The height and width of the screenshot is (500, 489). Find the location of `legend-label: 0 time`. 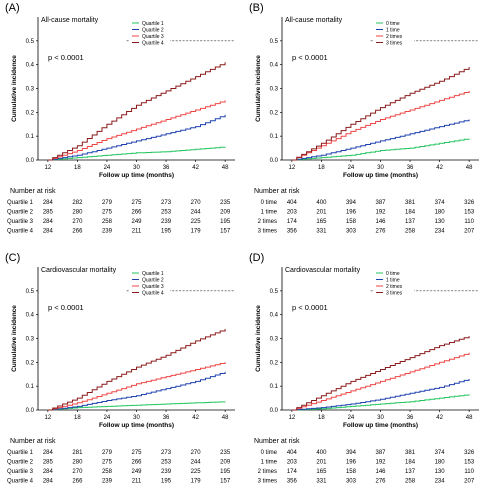

legend-label: 0 time is located at coordinates (393, 24).